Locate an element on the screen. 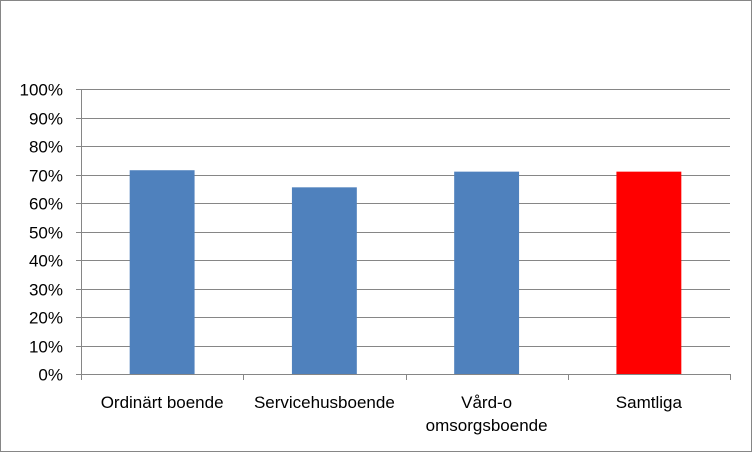 This screenshot has height=453, width=752. y-tick-label: 70% is located at coordinates (46, 176).